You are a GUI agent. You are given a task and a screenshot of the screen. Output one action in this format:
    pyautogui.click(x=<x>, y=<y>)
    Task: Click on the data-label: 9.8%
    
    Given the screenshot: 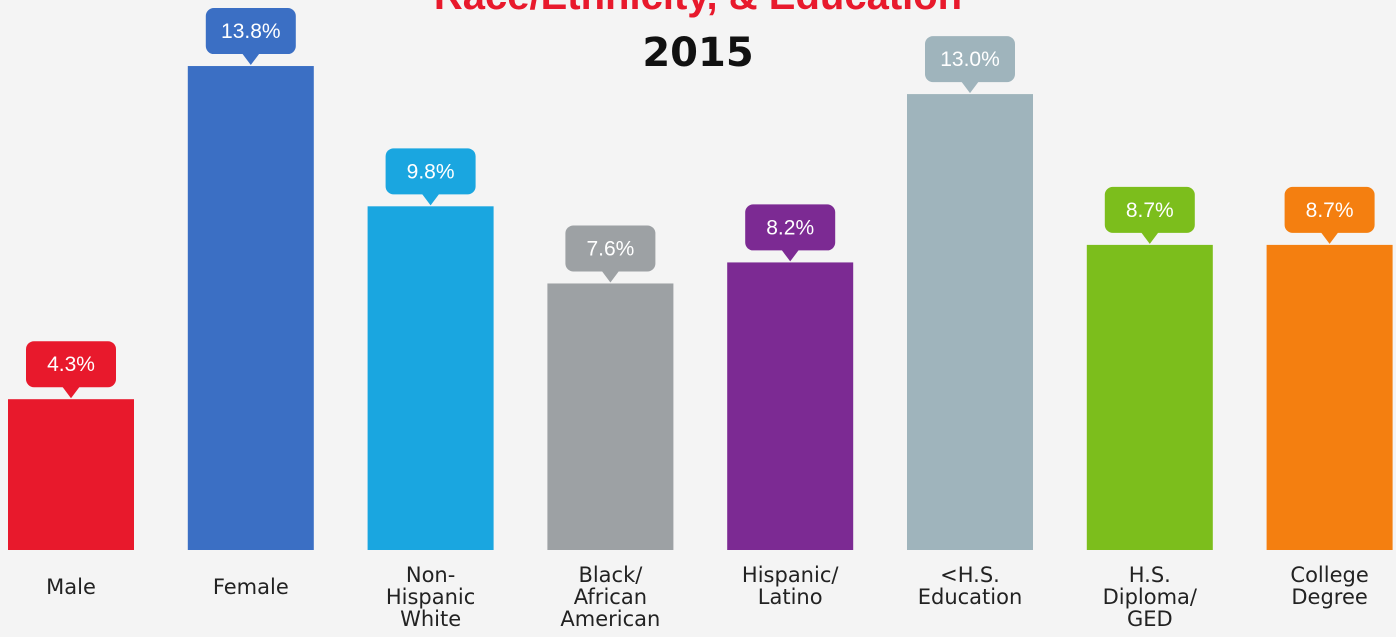 What is the action you would take?
    pyautogui.click(x=431, y=171)
    